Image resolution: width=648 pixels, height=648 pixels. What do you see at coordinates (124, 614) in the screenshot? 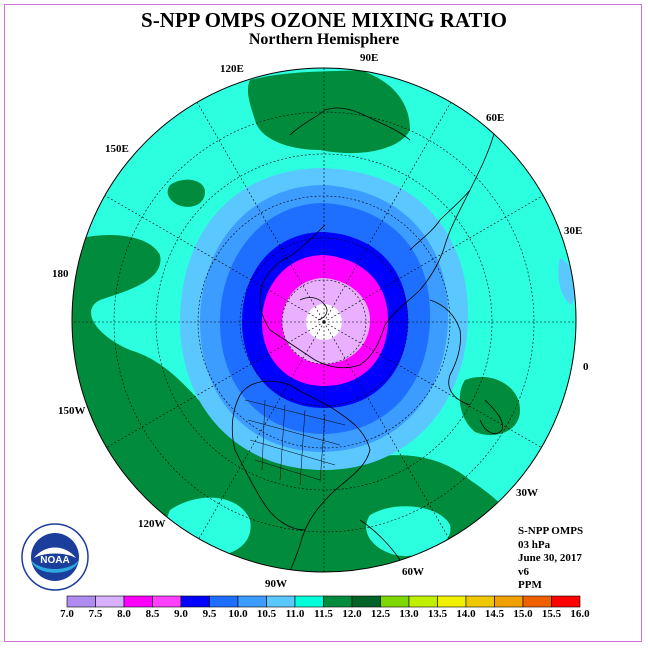
I see `color-bar-tick: 8.0` at bounding box center [124, 614].